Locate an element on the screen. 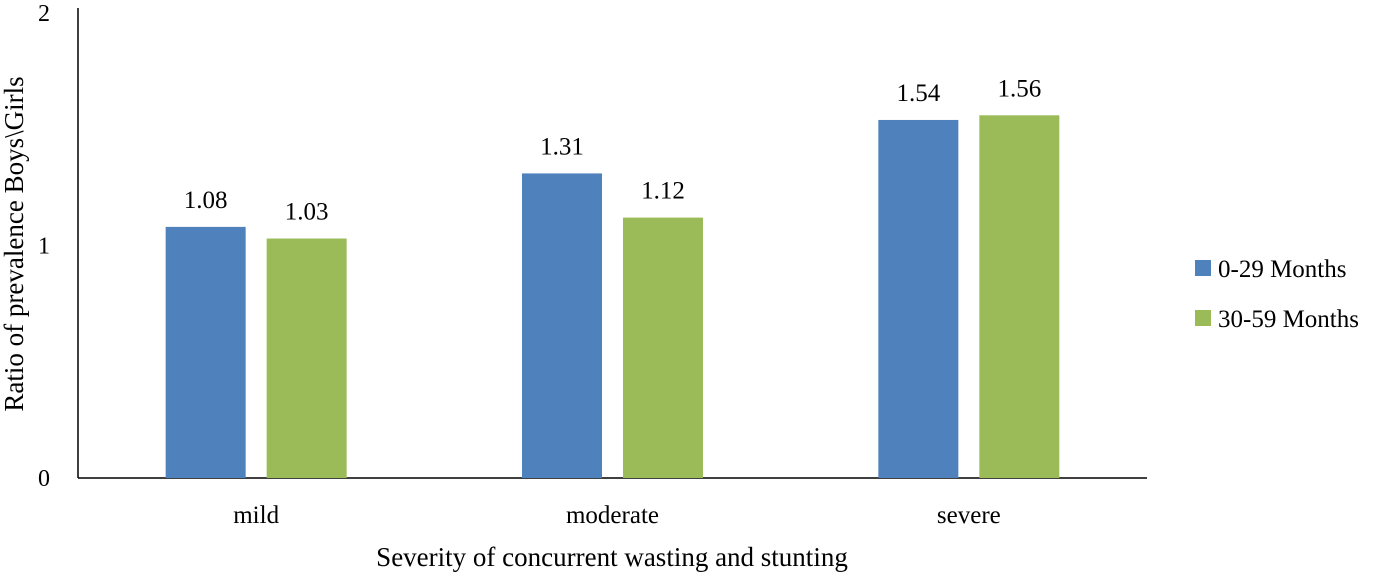 The width and height of the screenshot is (1376, 573). y-tick-label: 2 is located at coordinates (44, 14).